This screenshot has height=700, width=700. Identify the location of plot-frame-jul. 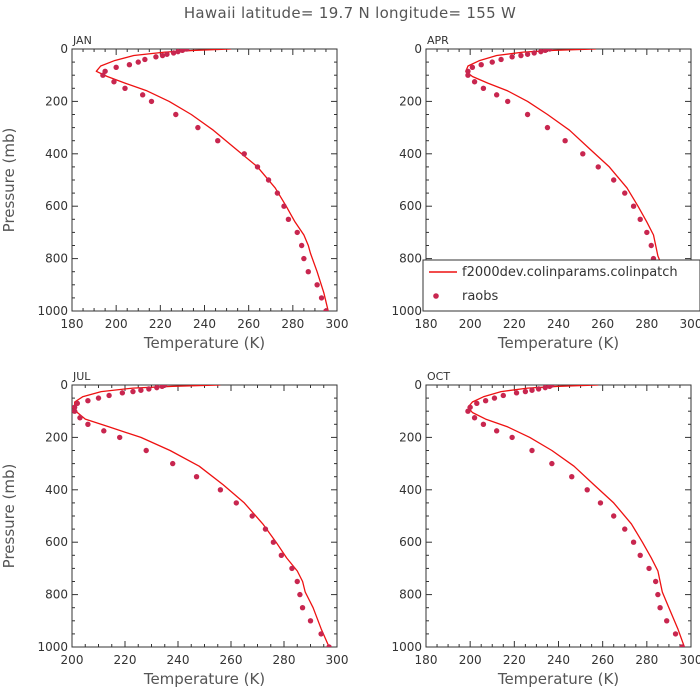
(204, 516).